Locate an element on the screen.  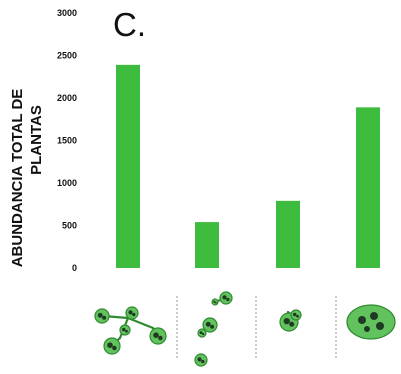
y-axis-title-line-2: PLANTAS is located at coordinates (36, 140).